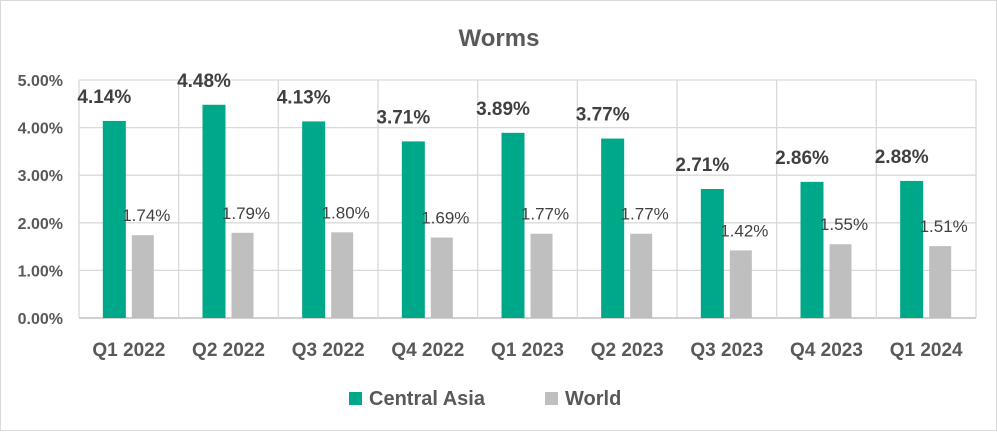 Image resolution: width=997 pixels, height=432 pixels. Describe the element at coordinates (427, 399) in the screenshot. I see `legend-label-central-asia: Central Asia` at that location.